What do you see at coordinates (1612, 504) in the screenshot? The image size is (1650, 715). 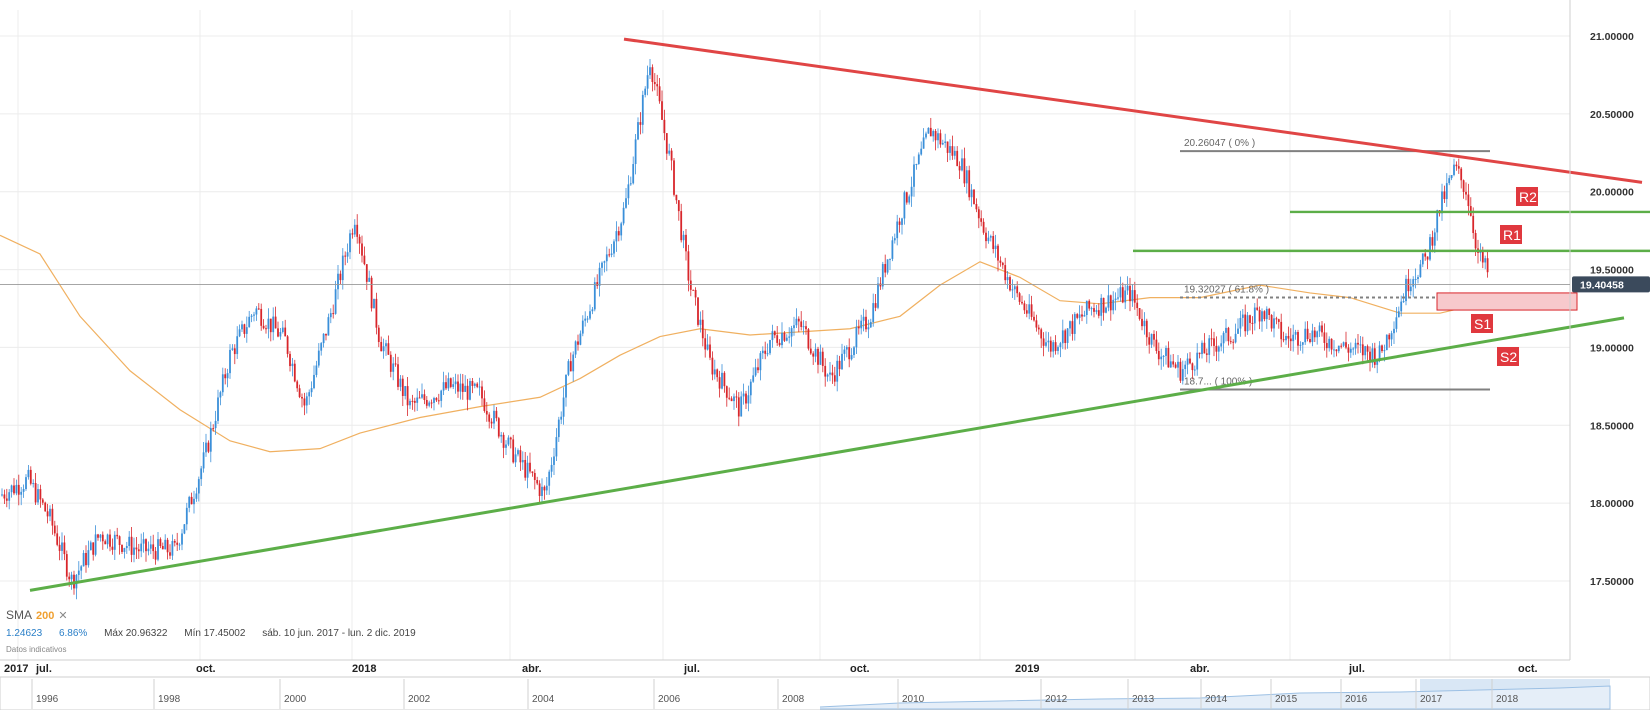 I see `y-tick-label: 18.00000` at bounding box center [1612, 504].